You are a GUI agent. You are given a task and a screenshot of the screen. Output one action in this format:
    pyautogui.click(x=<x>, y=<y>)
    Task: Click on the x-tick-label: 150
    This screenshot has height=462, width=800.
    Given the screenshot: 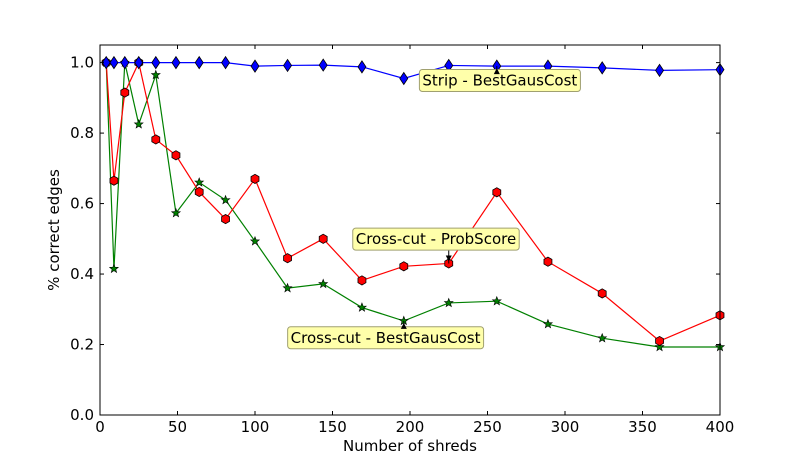 What is the action you would take?
    pyautogui.click(x=332, y=427)
    